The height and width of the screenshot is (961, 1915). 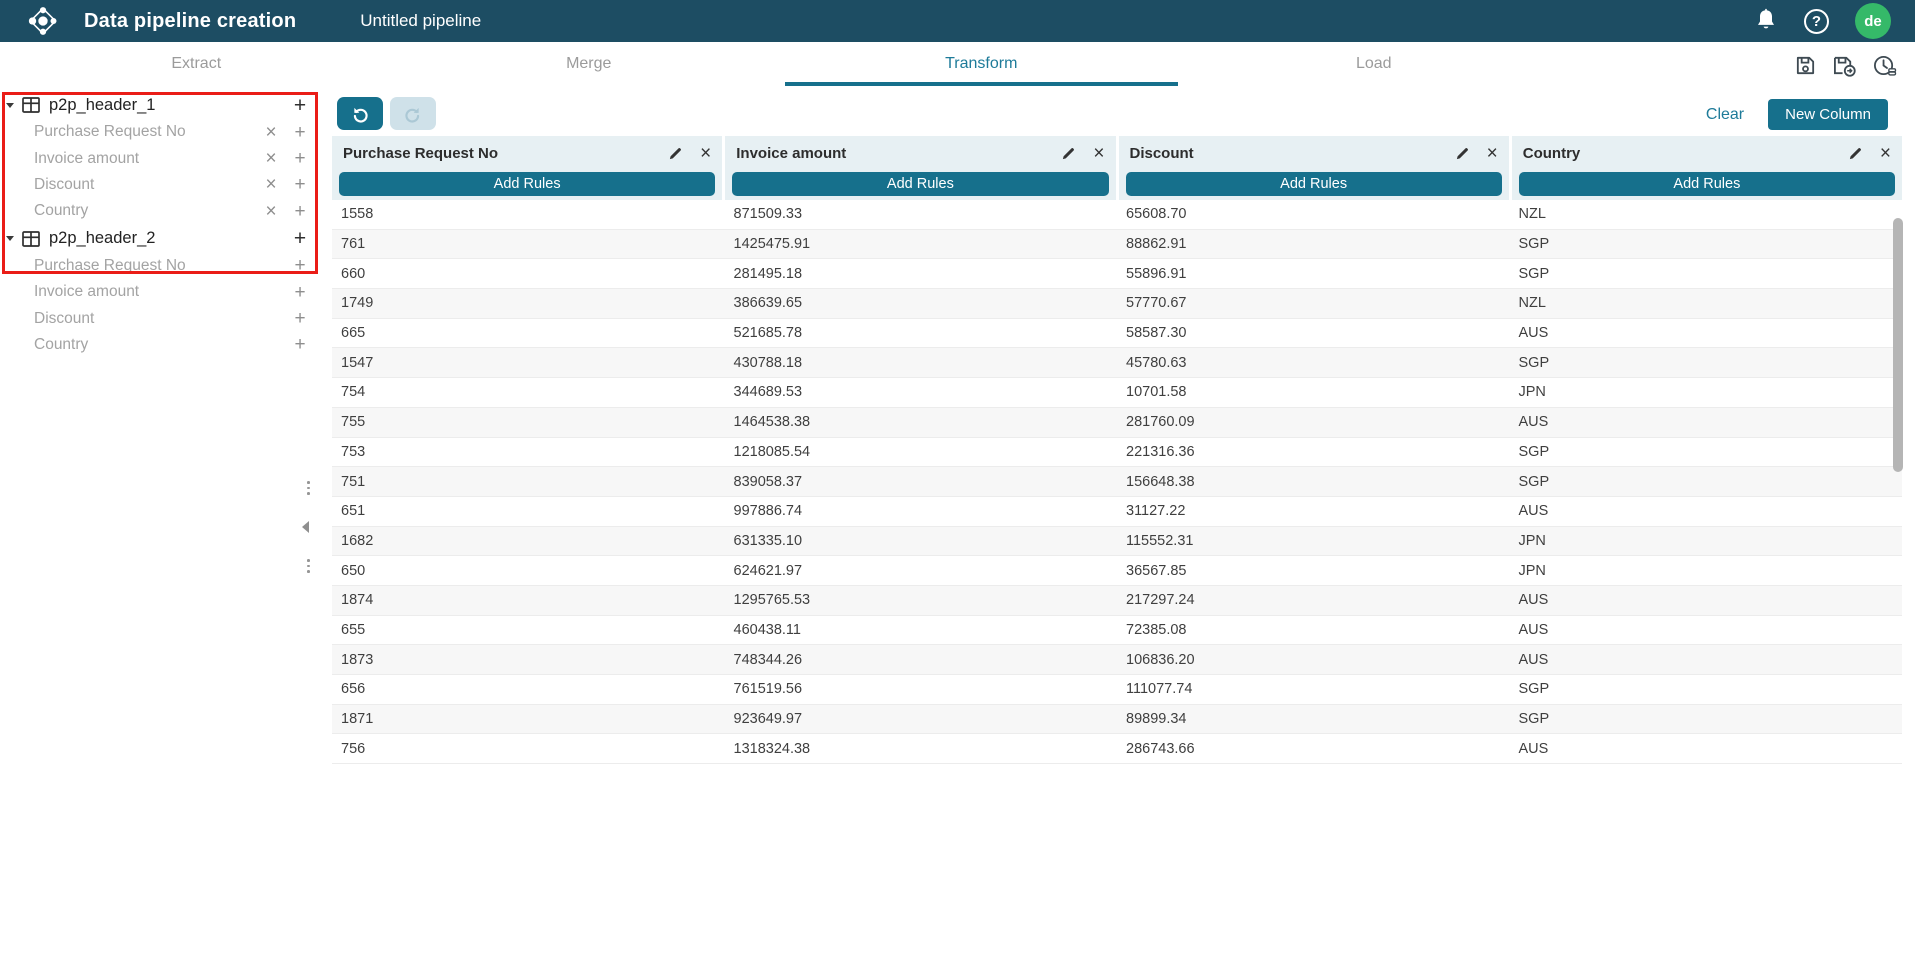 What do you see at coordinates (1156, 214) in the screenshot?
I see `table-cell: 65608.70` at bounding box center [1156, 214].